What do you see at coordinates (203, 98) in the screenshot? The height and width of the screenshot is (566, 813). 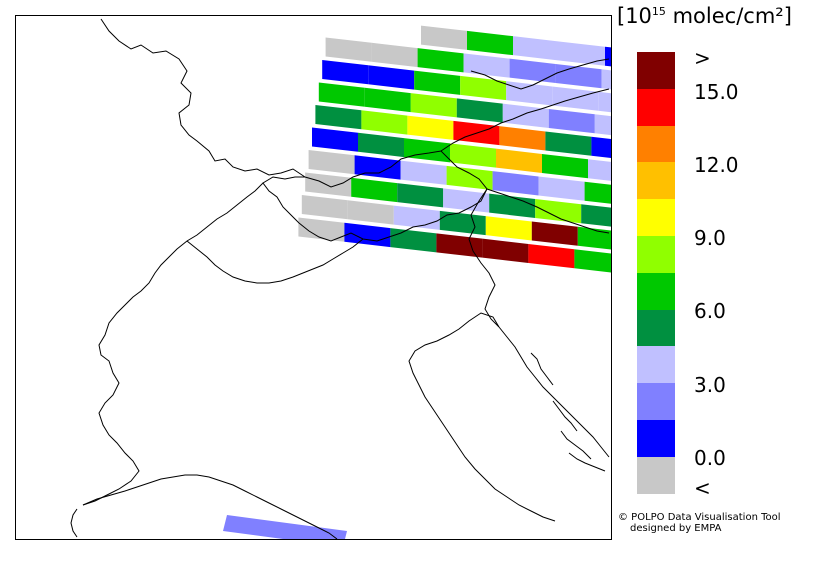 I see `border-france-germany` at bounding box center [203, 98].